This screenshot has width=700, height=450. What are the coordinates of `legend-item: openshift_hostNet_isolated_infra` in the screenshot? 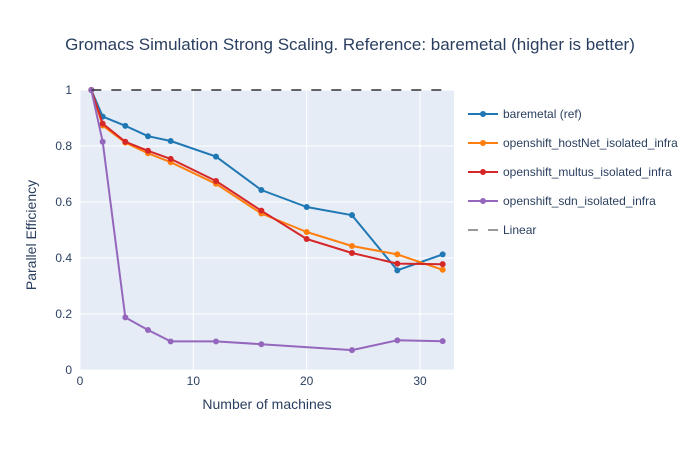 It's located at (573, 143).